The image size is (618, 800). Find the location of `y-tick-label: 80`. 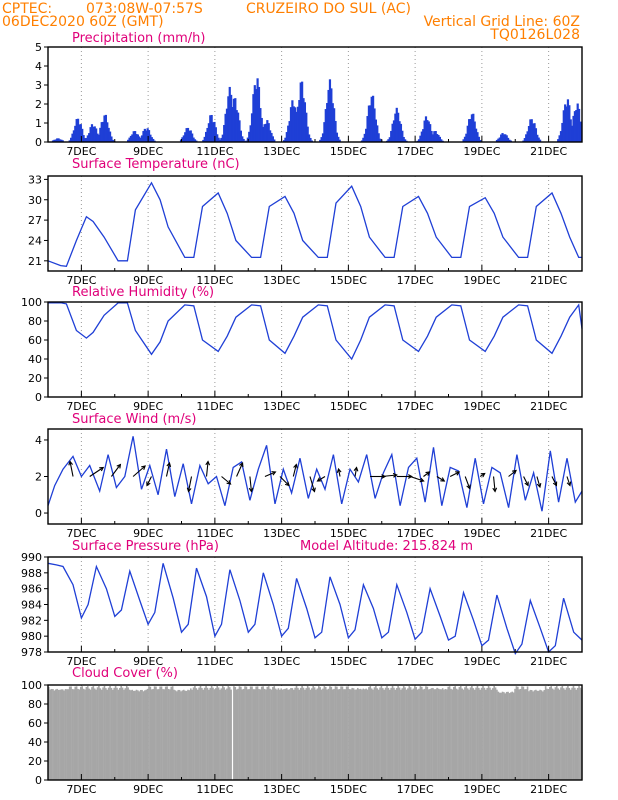

y-tick-label: 80 is located at coordinates (35, 704).